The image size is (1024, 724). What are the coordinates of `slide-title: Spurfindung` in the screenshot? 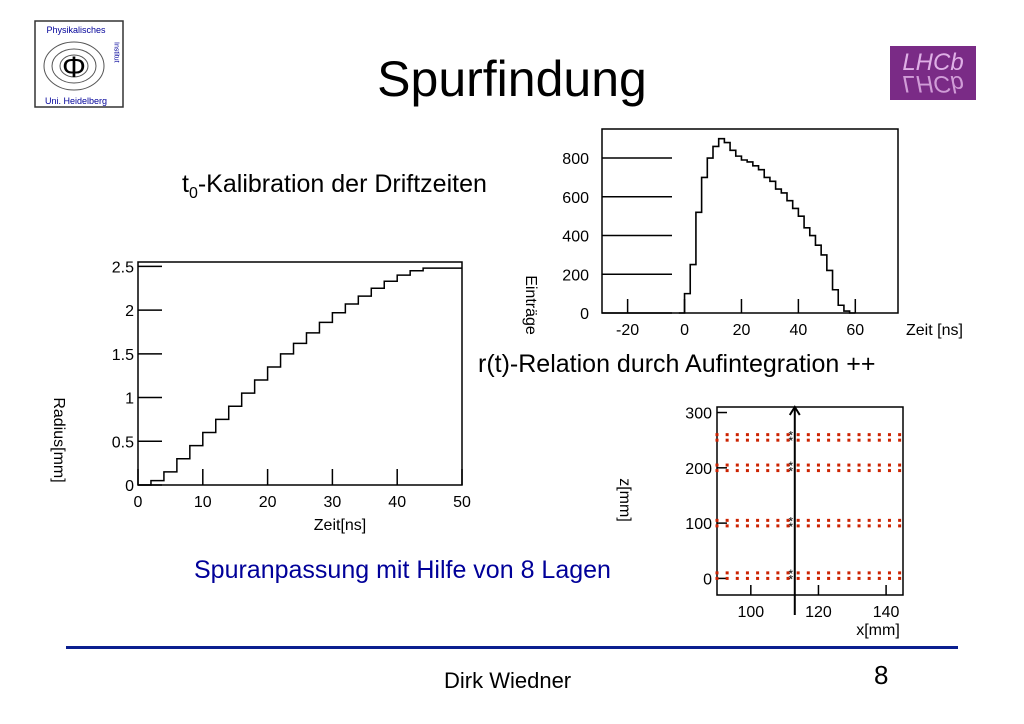 It's located at (512, 79).